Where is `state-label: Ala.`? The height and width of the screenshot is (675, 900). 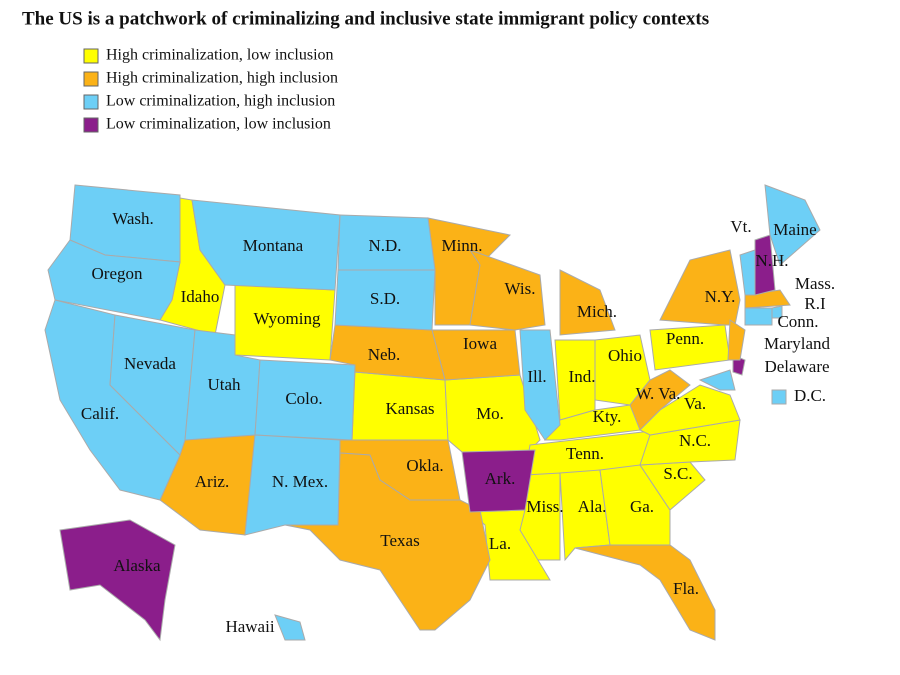
state-label: Ala. is located at coordinates (592, 506).